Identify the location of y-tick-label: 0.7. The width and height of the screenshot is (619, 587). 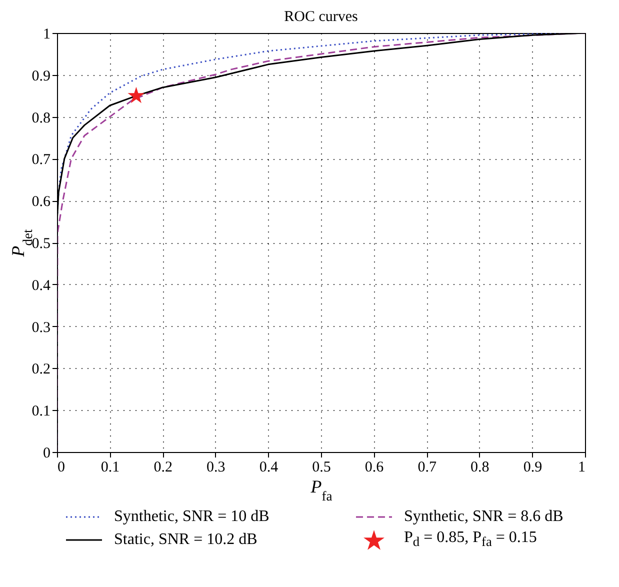
(41, 160).